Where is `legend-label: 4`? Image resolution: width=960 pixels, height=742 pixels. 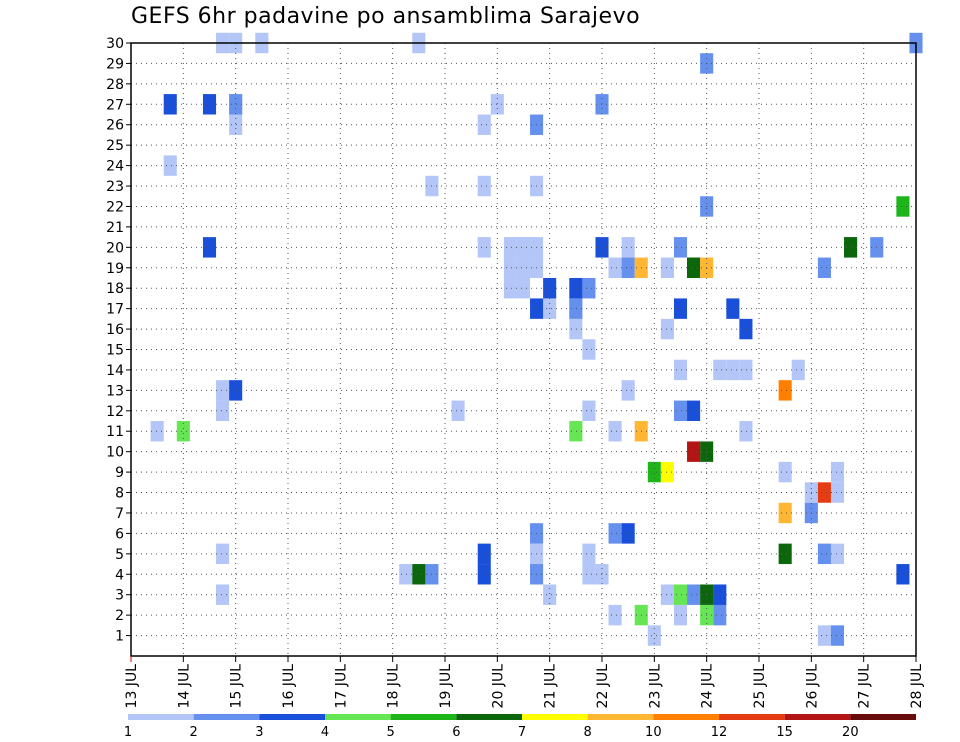 legend-label: 4 is located at coordinates (325, 732).